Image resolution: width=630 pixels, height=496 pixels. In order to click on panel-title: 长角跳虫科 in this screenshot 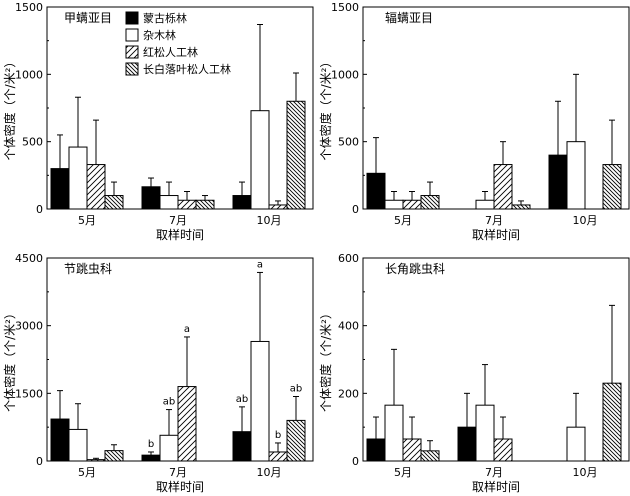, I will do `click(415, 269)`.